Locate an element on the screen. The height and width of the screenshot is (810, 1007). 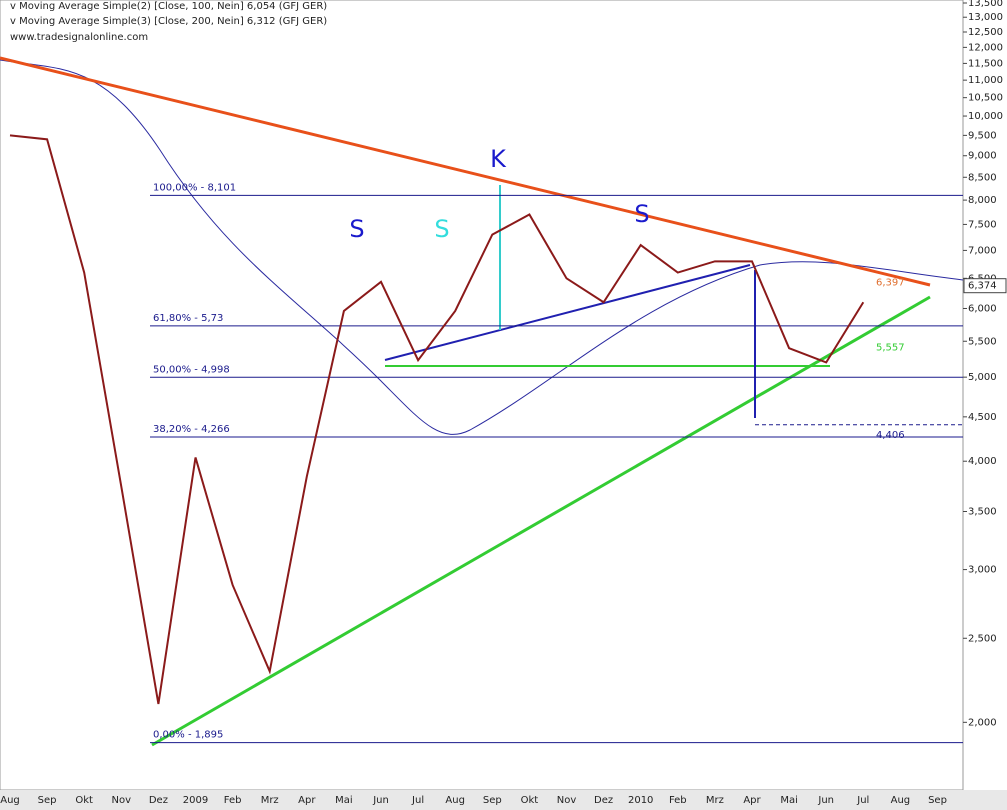
level-label: 38,20% - 4,266 is located at coordinates (191, 429).